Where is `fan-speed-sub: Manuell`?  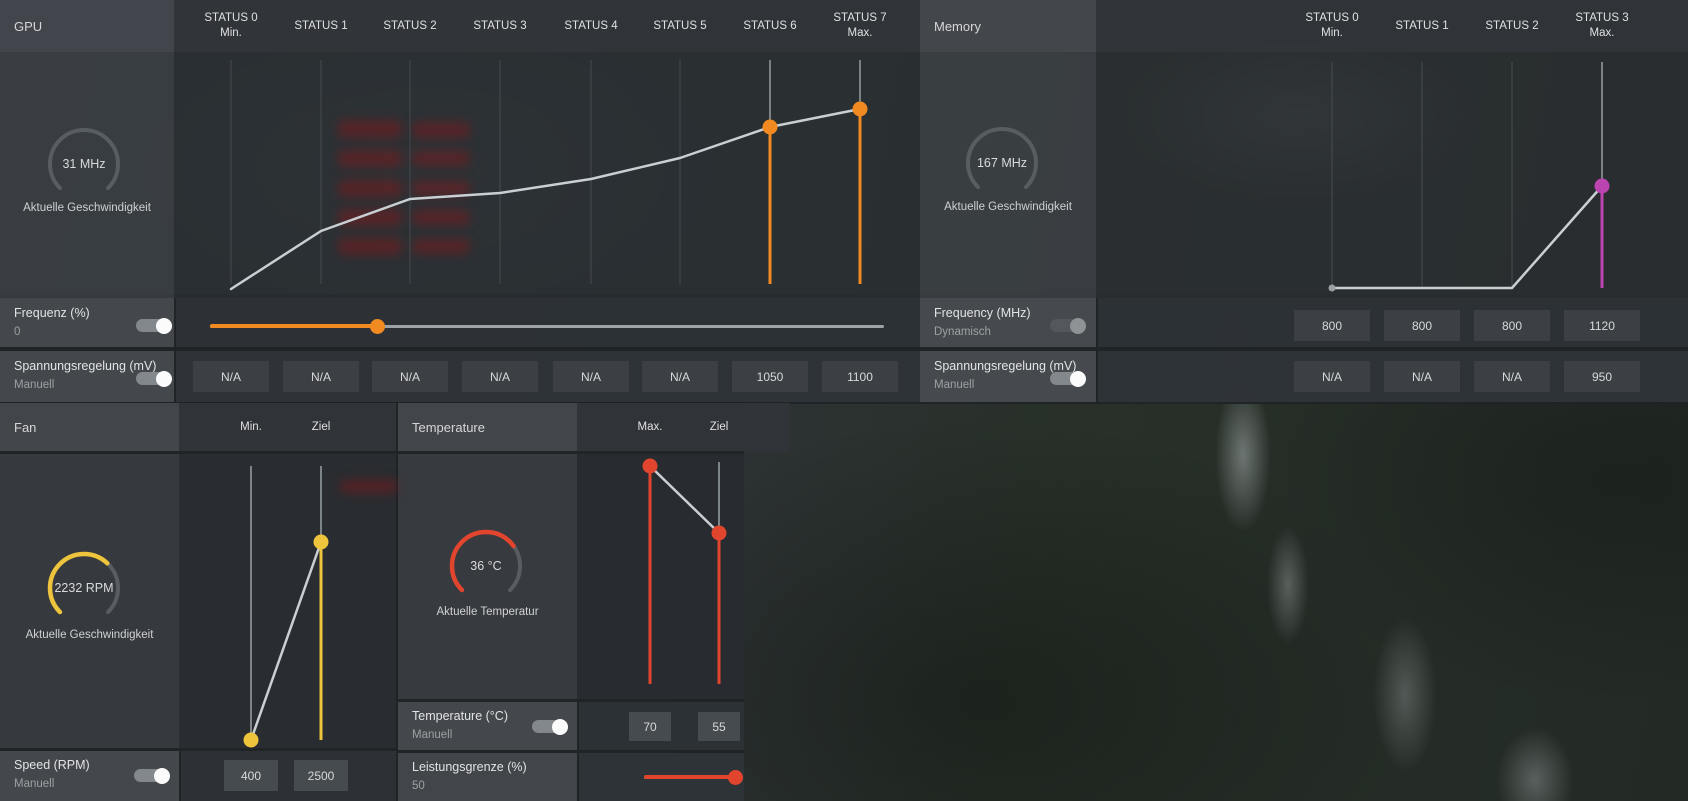
fan-speed-sub: Manuell is located at coordinates (34, 784).